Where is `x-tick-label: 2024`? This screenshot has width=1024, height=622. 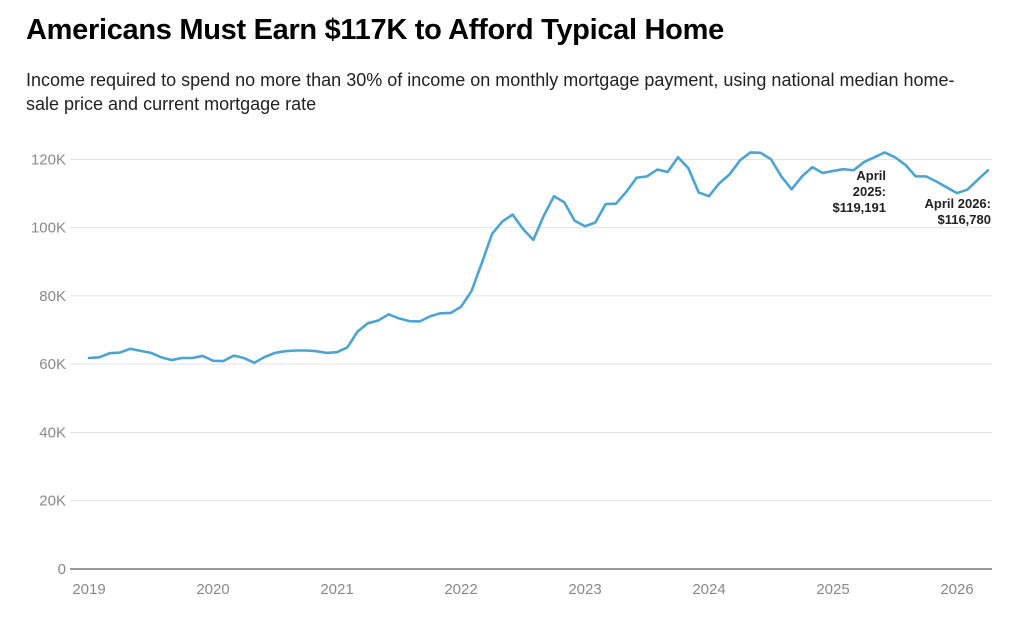 x-tick-label: 2024 is located at coordinates (708, 589).